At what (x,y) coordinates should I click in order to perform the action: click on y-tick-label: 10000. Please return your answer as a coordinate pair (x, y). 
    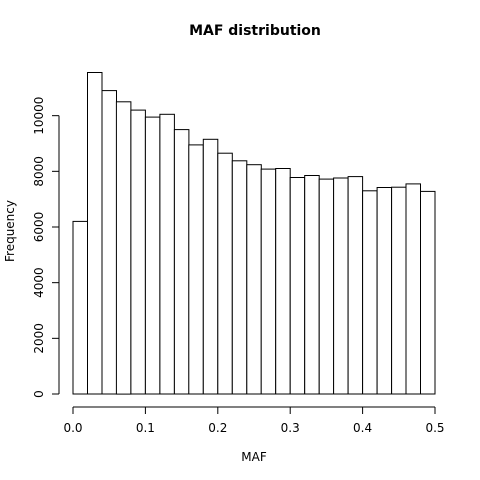
    Looking at the image, I should click on (39, 116).